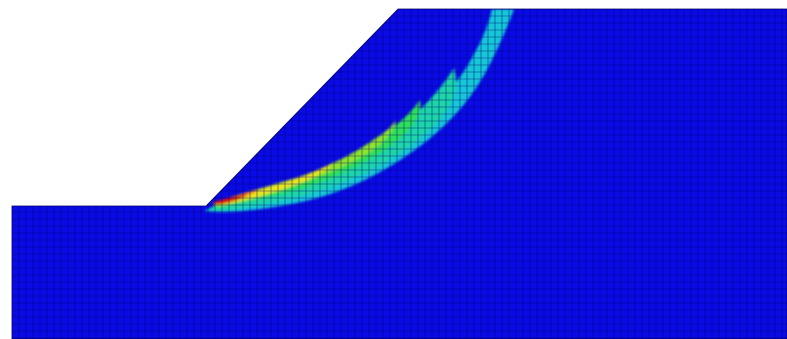 This screenshot has height=339, width=787. I want to click on contour-band-teal, so click(332, 139).